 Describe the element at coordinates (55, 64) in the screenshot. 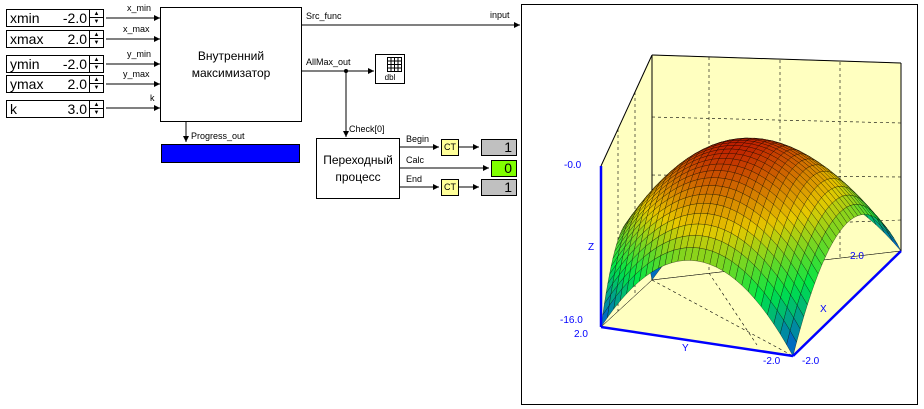

I see `ymin-spinbox: ymin -2.0 ▲ ▼` at that location.